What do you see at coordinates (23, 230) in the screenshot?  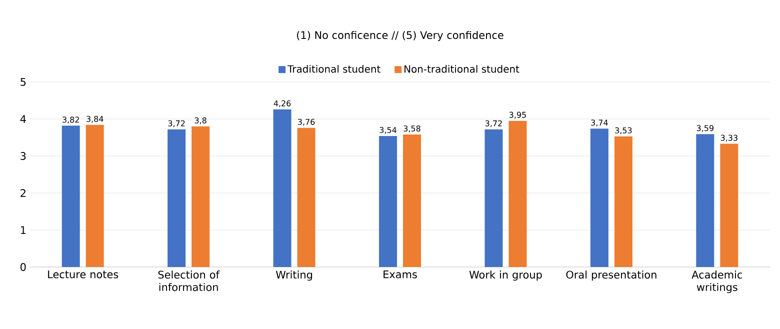 I see `y-tick-label: 1` at bounding box center [23, 230].